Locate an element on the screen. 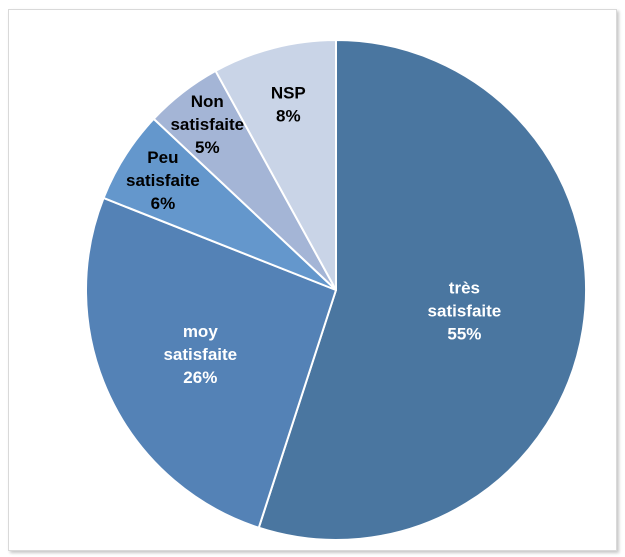 Image resolution: width=625 pixels, height=557 pixels. pie-slice-label-line: Non is located at coordinates (207, 101).